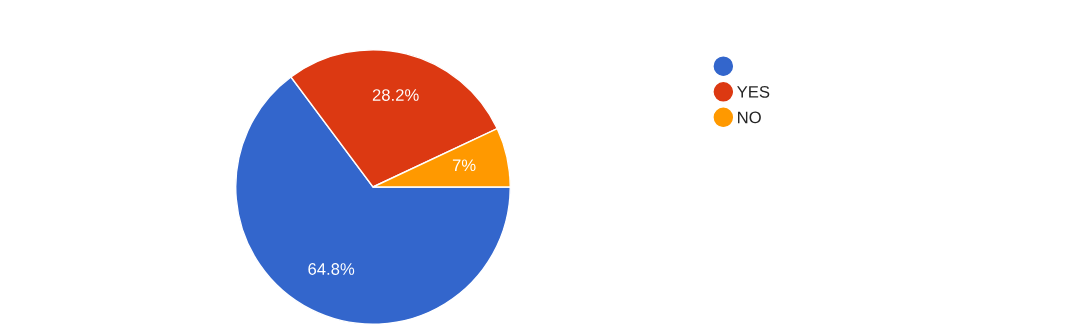 Image resolution: width=1087 pixels, height=333 pixels. Describe the element at coordinates (464, 165) in the screenshot. I see `data-label: 7%` at that location.